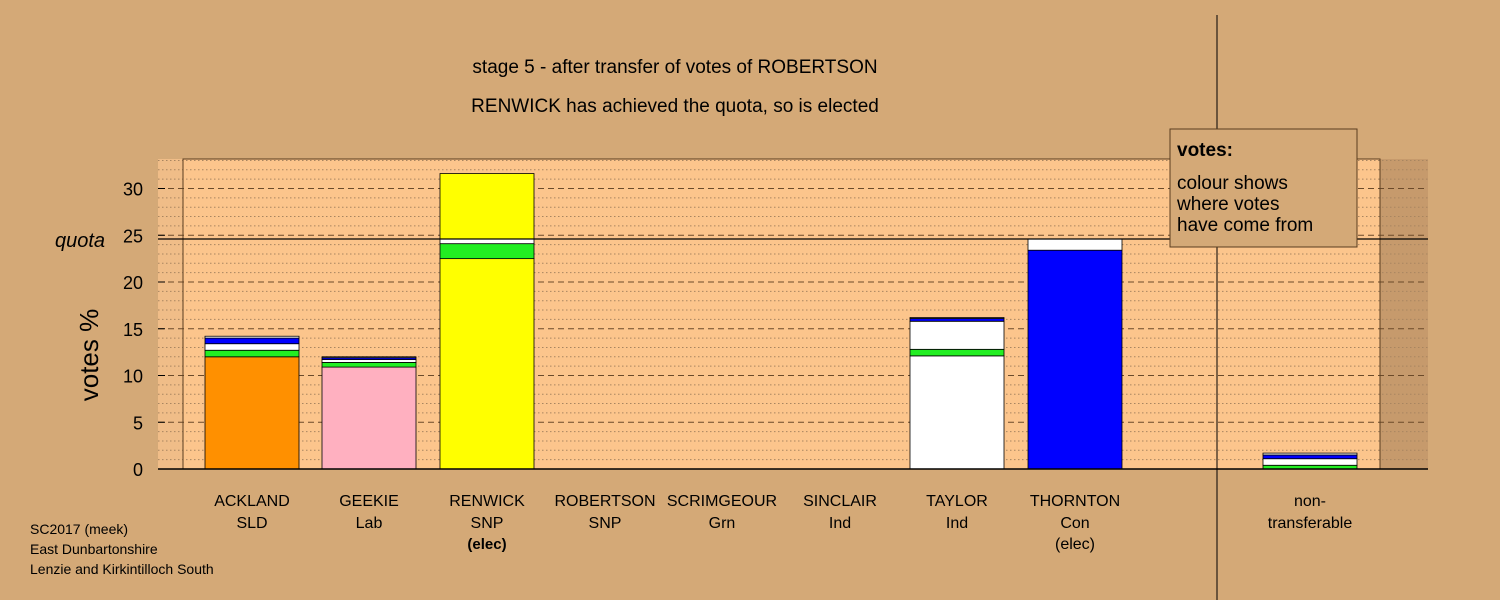 The width and height of the screenshot is (1500, 600). I want to click on legend-box, so click(1263, 188).